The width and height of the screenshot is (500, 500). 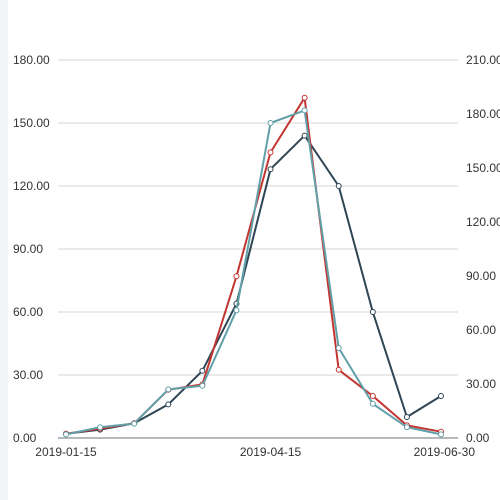 What do you see at coordinates (31, 186) in the screenshot?
I see `y-left-tick-label: 120.00` at bounding box center [31, 186].